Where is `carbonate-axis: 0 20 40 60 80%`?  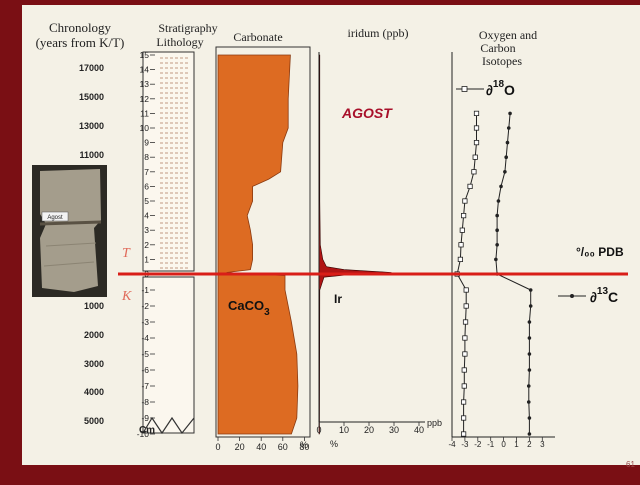
carbonate-axis: 0 20 40 60 80% is located at coordinates (262, 444).